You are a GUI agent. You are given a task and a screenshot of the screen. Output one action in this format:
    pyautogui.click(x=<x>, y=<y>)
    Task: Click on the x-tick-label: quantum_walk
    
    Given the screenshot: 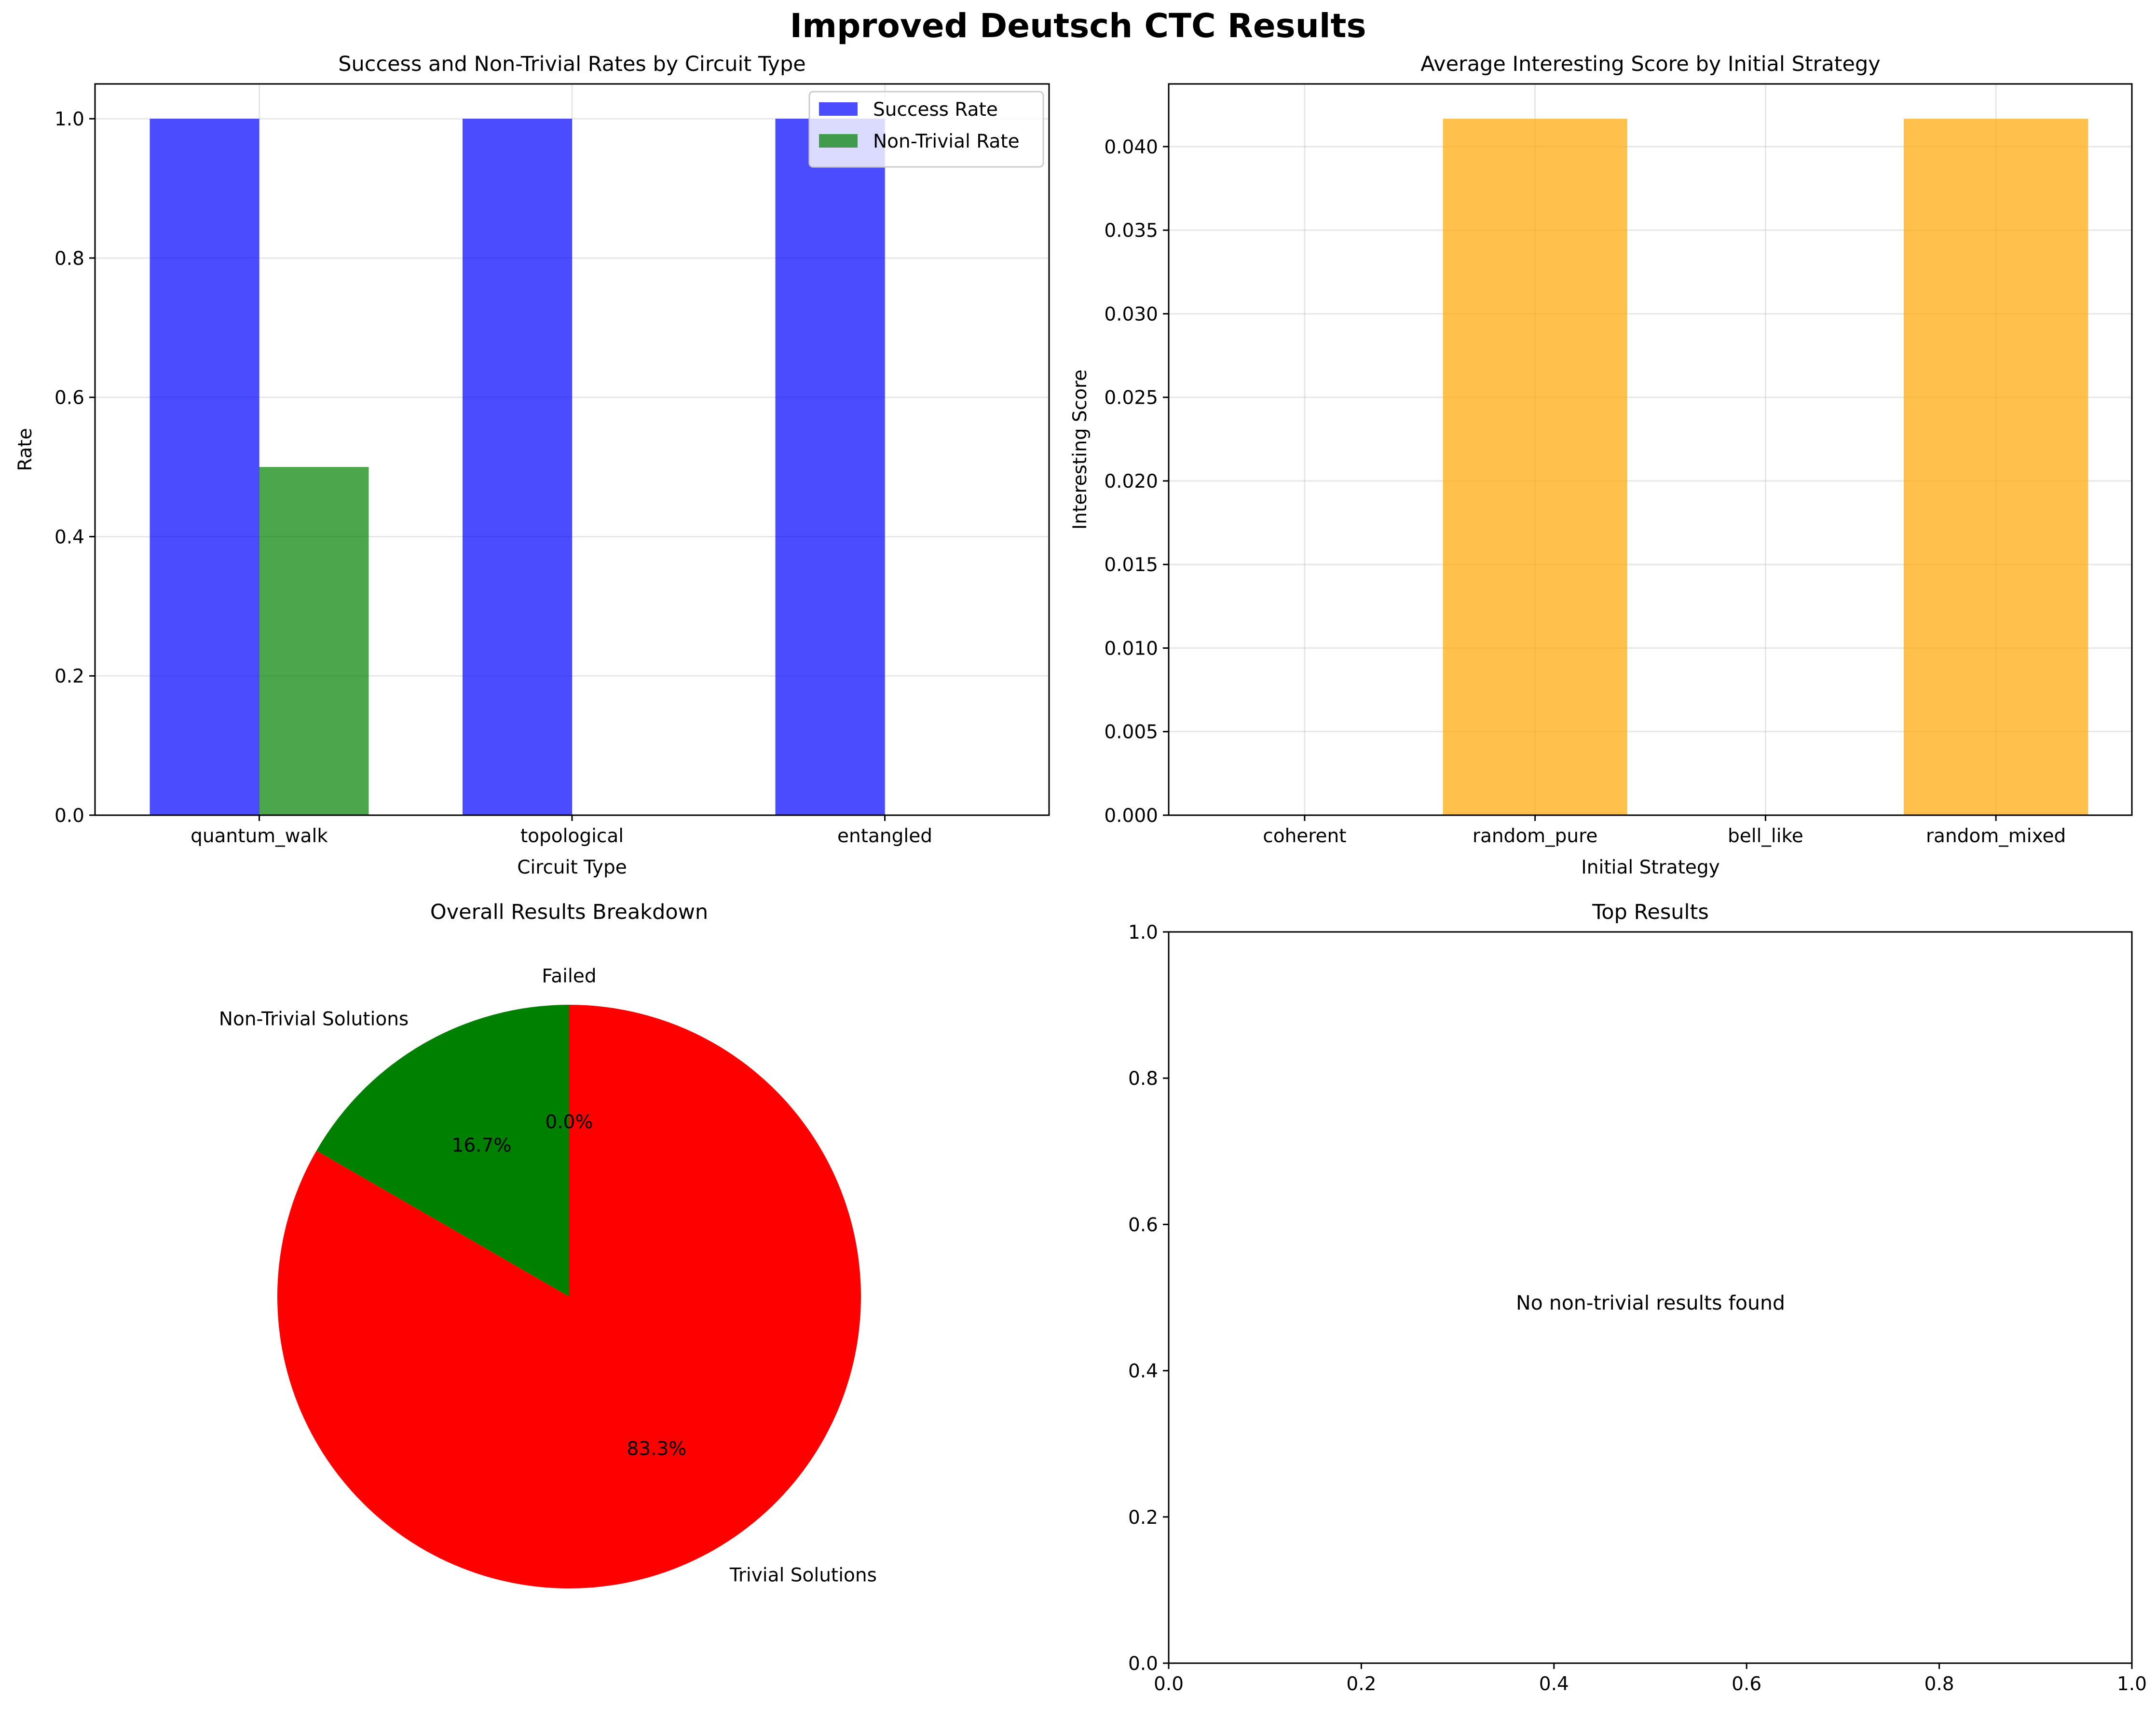 What is the action you would take?
    pyautogui.click(x=259, y=836)
    